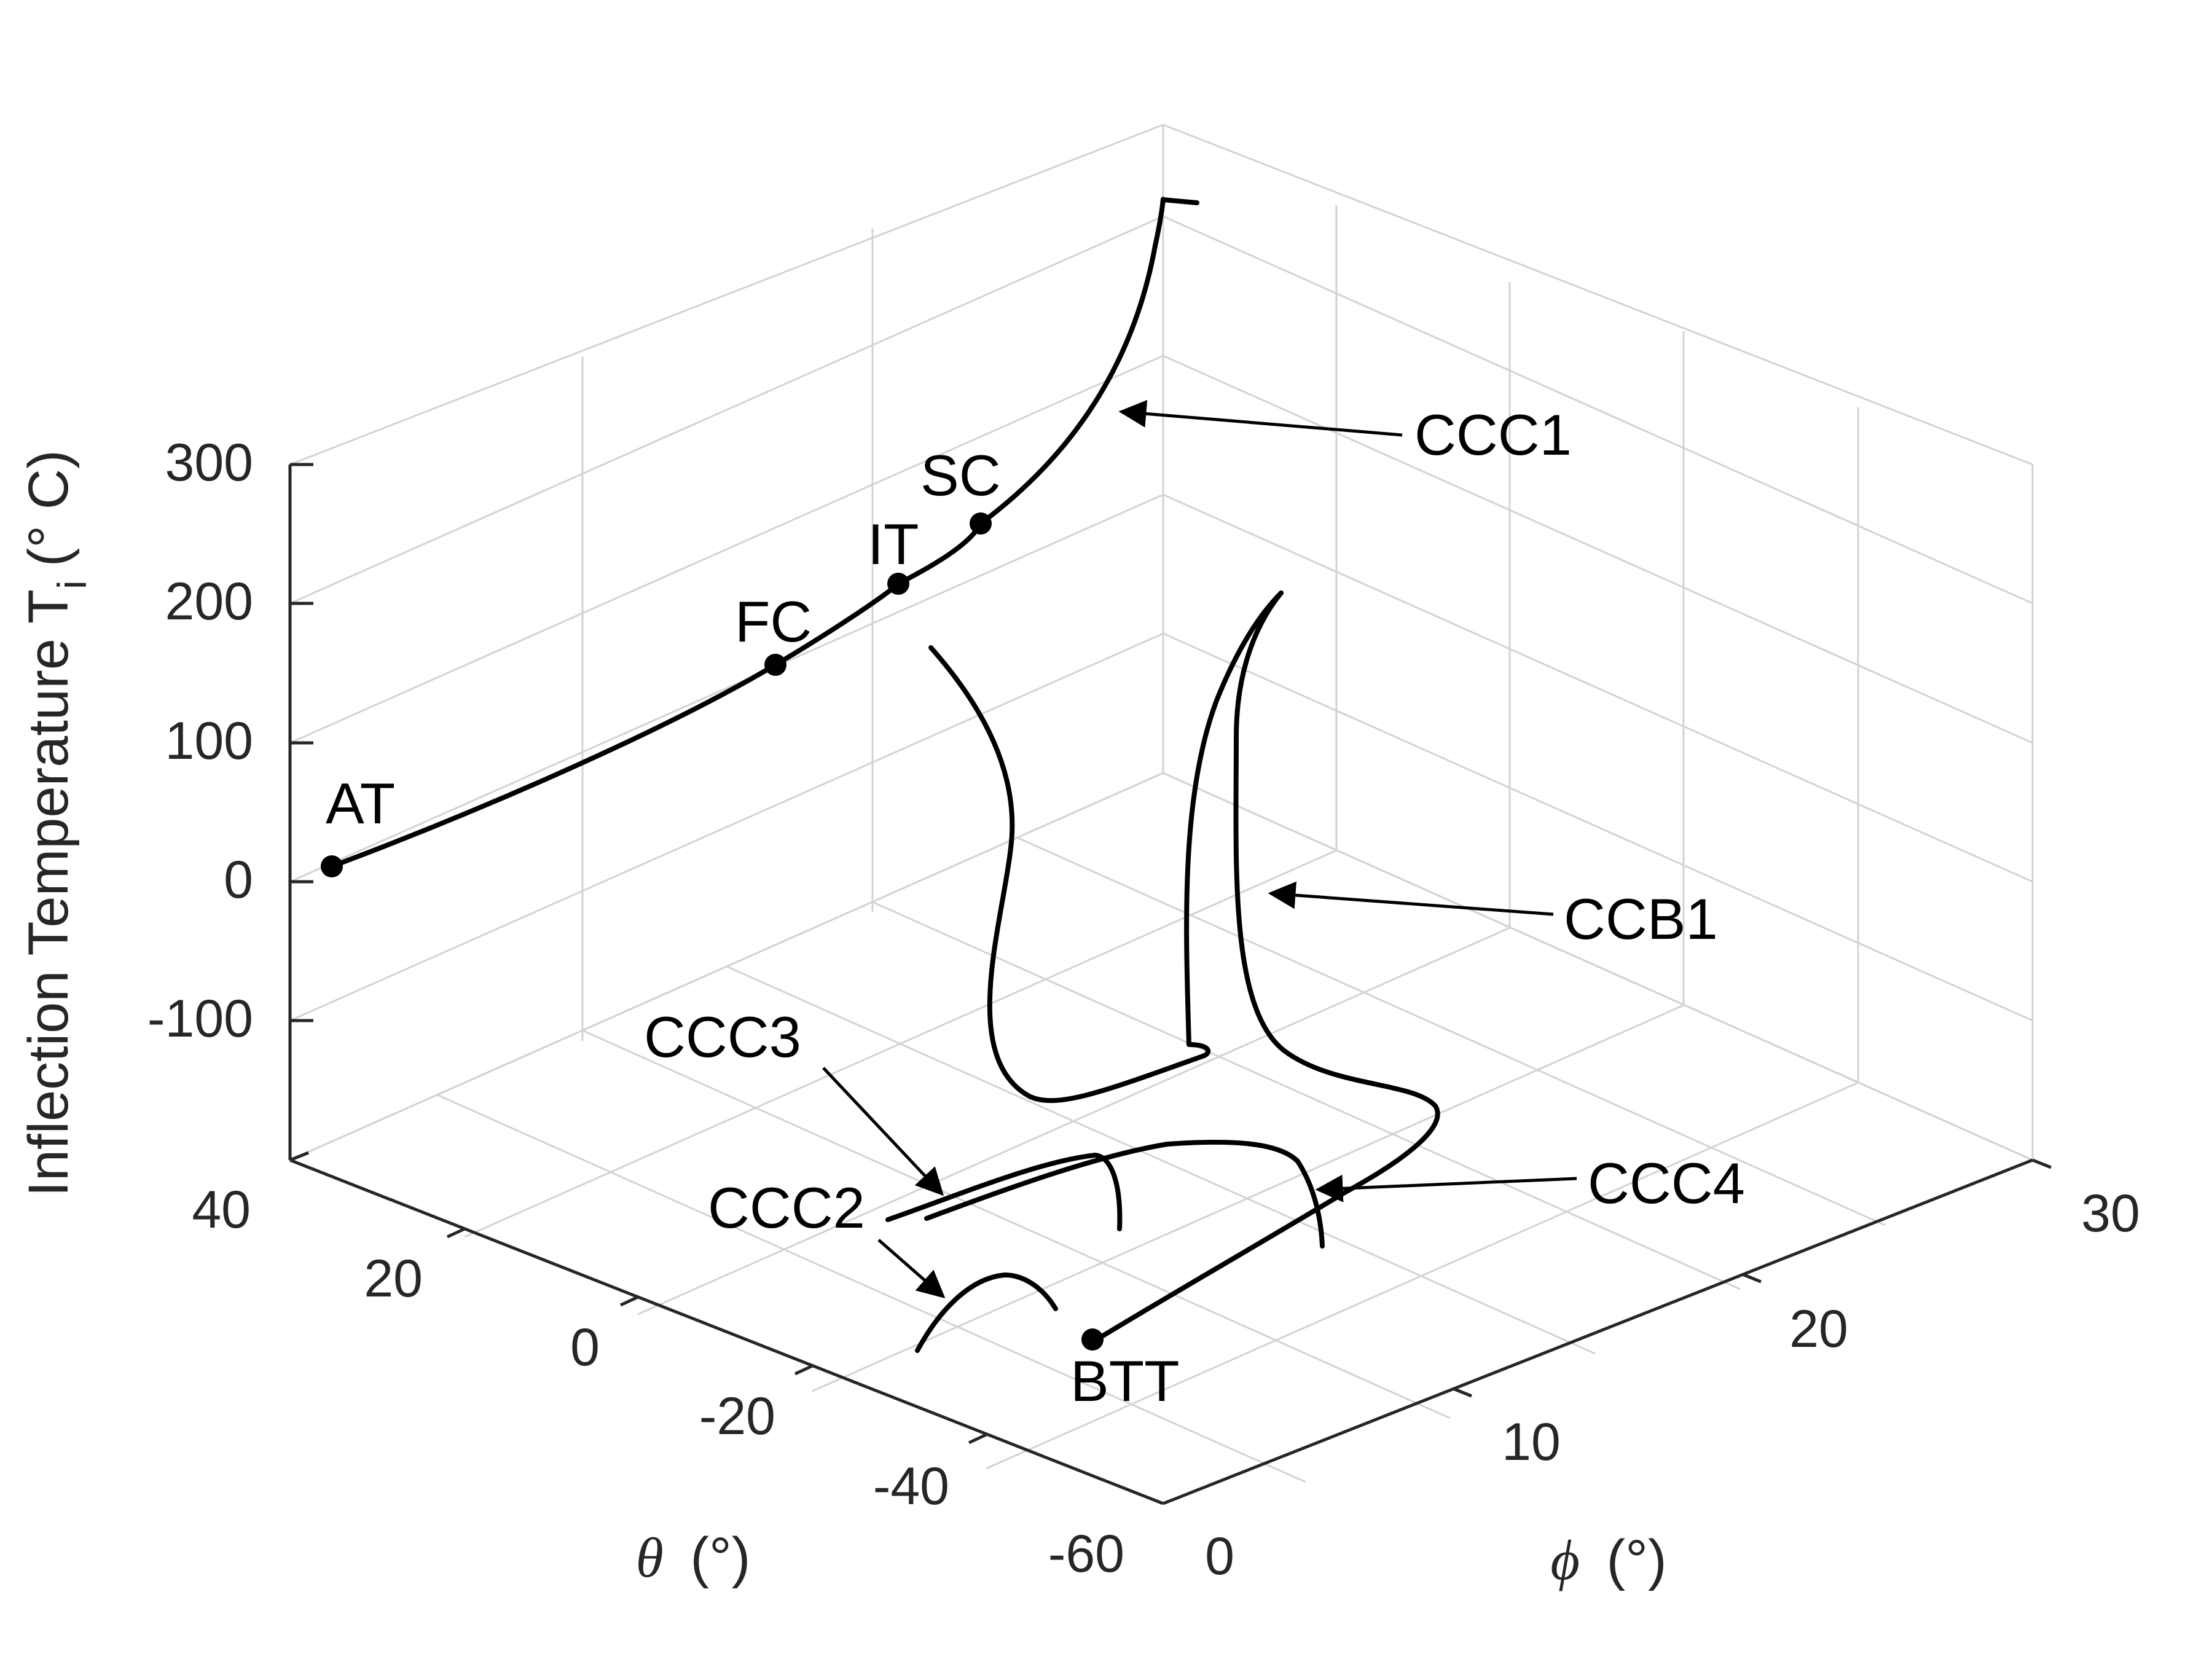  I want to click on point-label-it: IT, so click(893, 544).